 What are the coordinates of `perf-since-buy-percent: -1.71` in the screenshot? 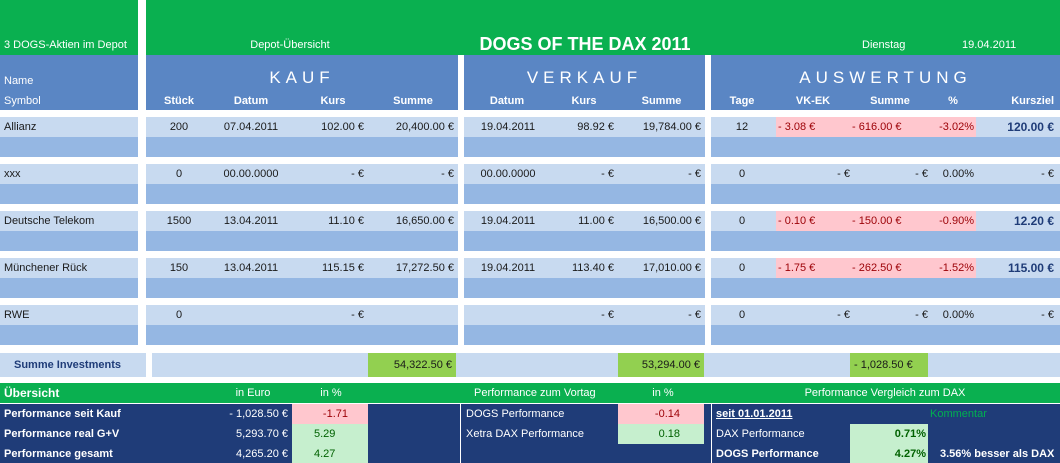 It's located at (330, 414).